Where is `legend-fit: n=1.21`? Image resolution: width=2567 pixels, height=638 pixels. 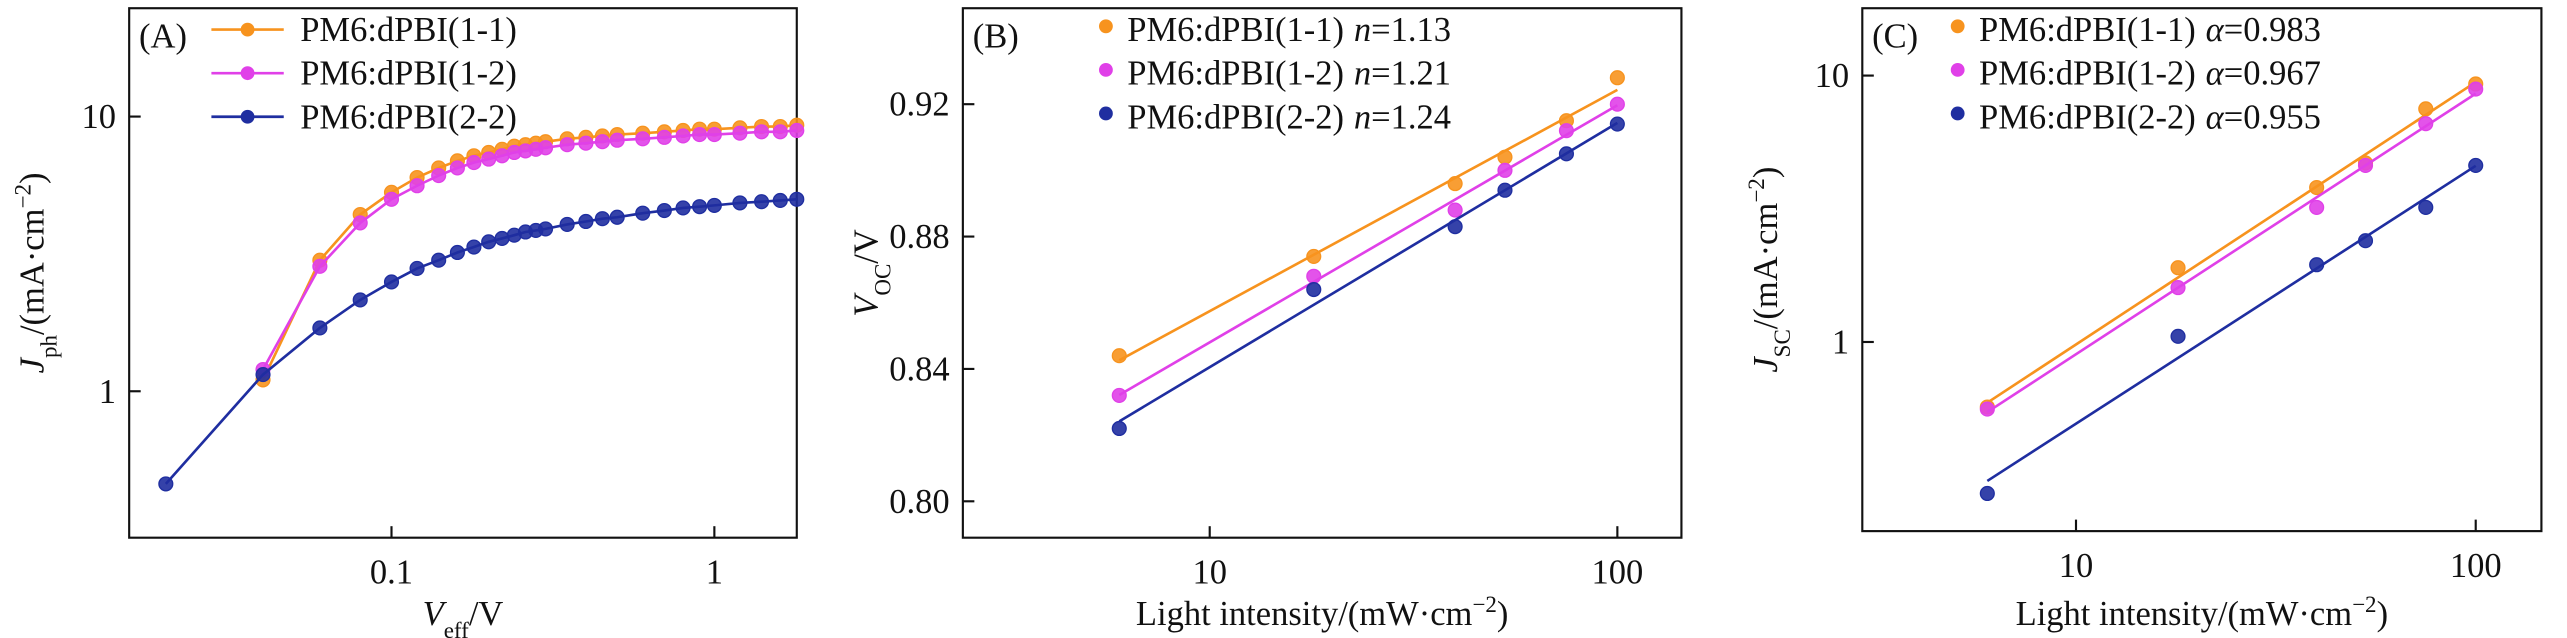
legend-fit: n=1.21 is located at coordinates (1402, 74).